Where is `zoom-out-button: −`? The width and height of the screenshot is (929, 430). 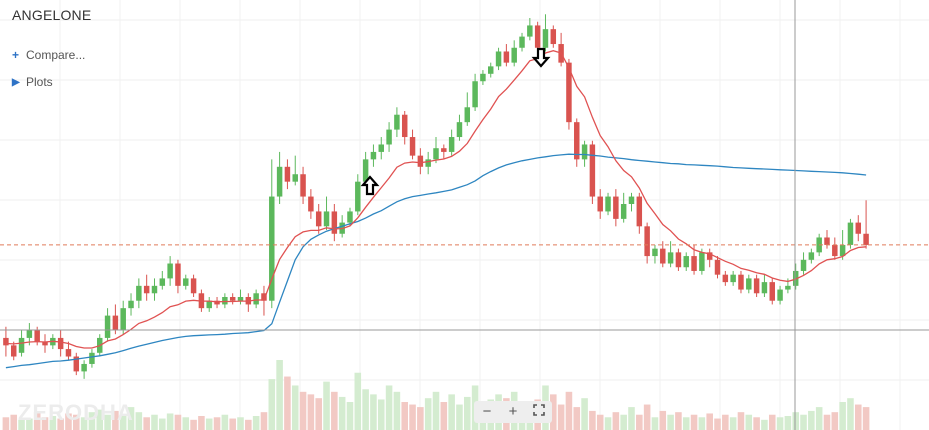 zoom-out-button: − is located at coordinates (487, 411).